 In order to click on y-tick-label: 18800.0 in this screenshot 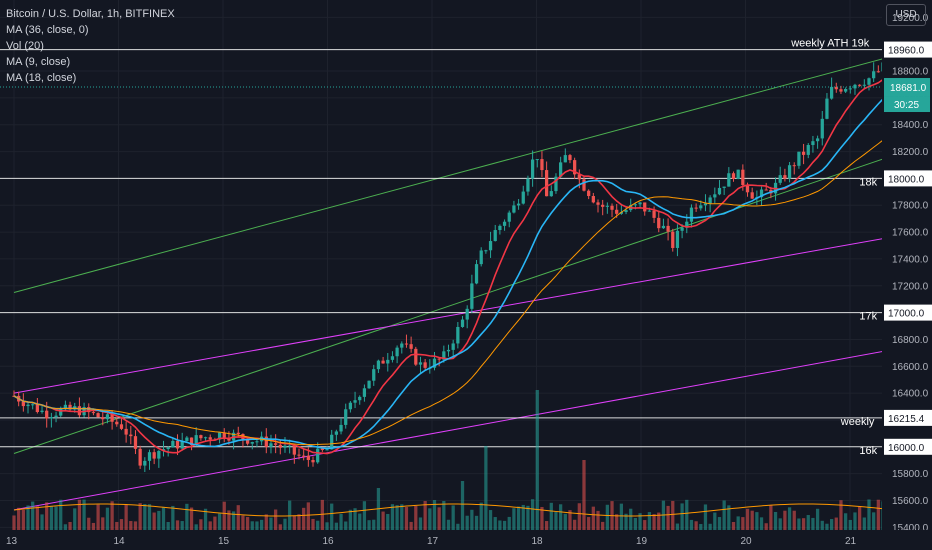, I will do `click(910, 72)`.